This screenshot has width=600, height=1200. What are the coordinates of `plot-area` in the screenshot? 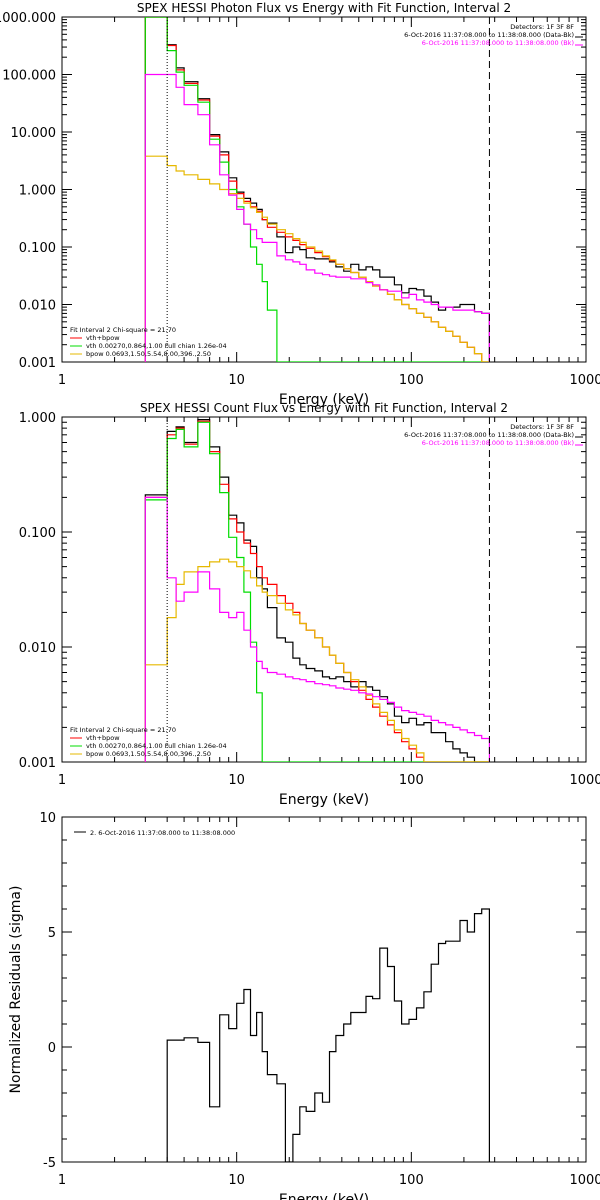 It's located at (328, 1035).